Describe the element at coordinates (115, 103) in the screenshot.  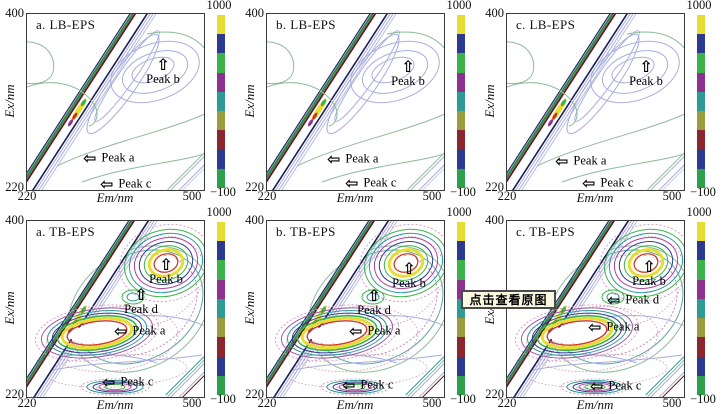
I see `plot-area: a. LB-EPS ⇧ Peak b ⇦ Peak a ⇦ Peak c` at that location.